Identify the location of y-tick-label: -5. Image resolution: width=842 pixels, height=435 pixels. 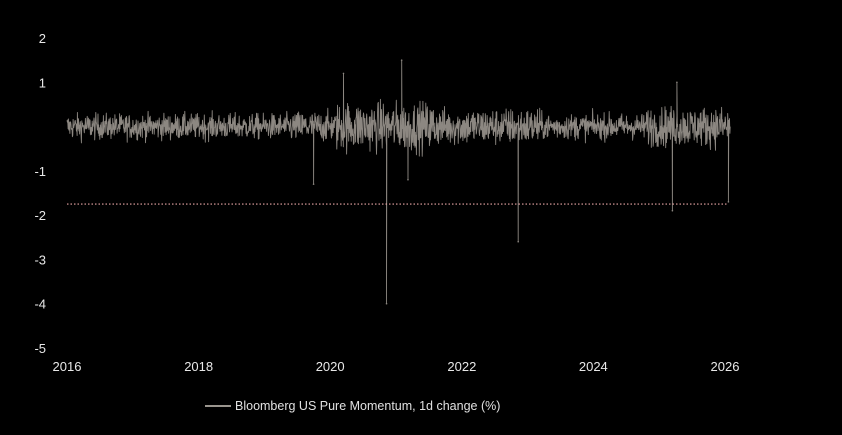
(40, 348).